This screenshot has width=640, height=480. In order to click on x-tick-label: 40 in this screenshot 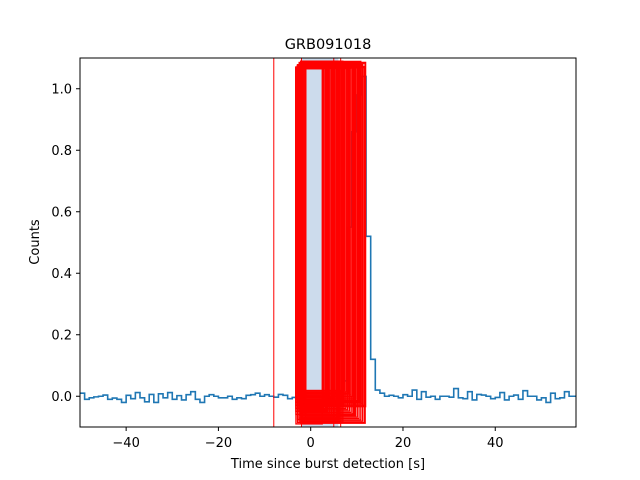, I will do `click(495, 443)`.